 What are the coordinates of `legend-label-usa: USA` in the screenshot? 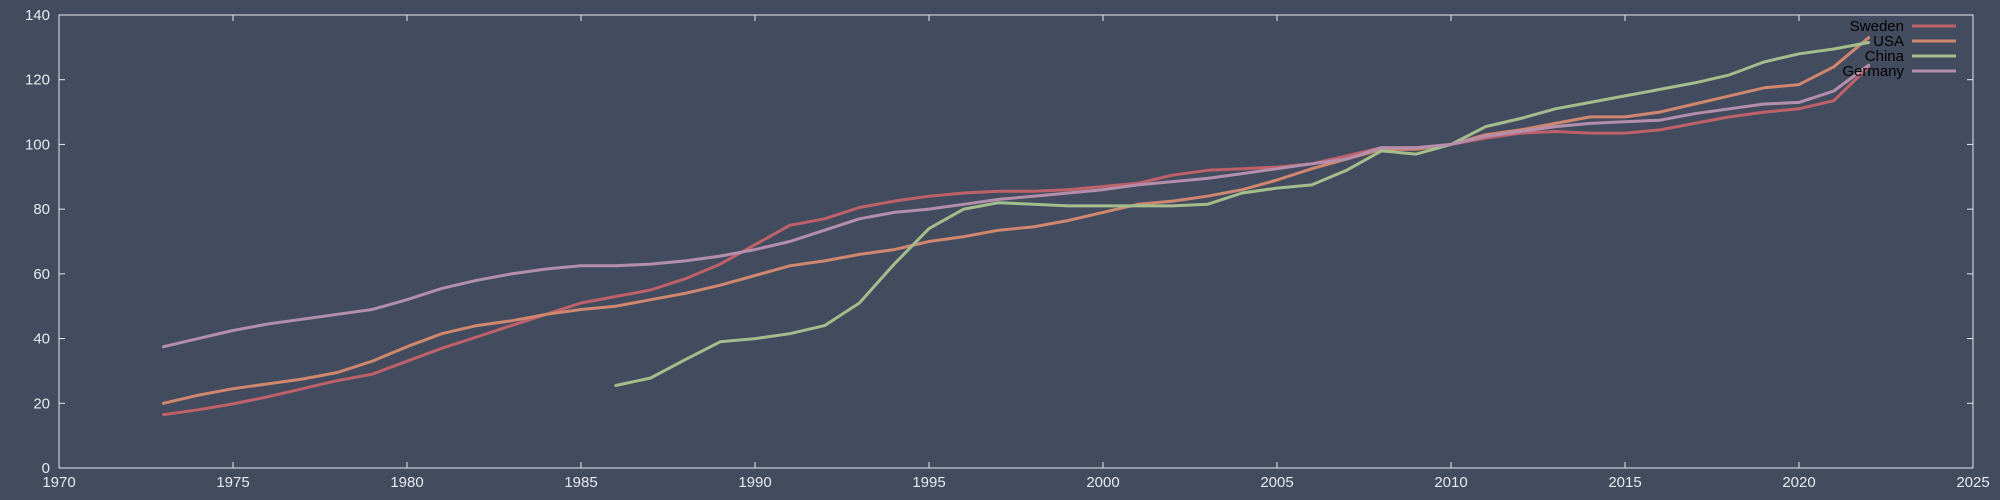 It's located at (1888, 41).